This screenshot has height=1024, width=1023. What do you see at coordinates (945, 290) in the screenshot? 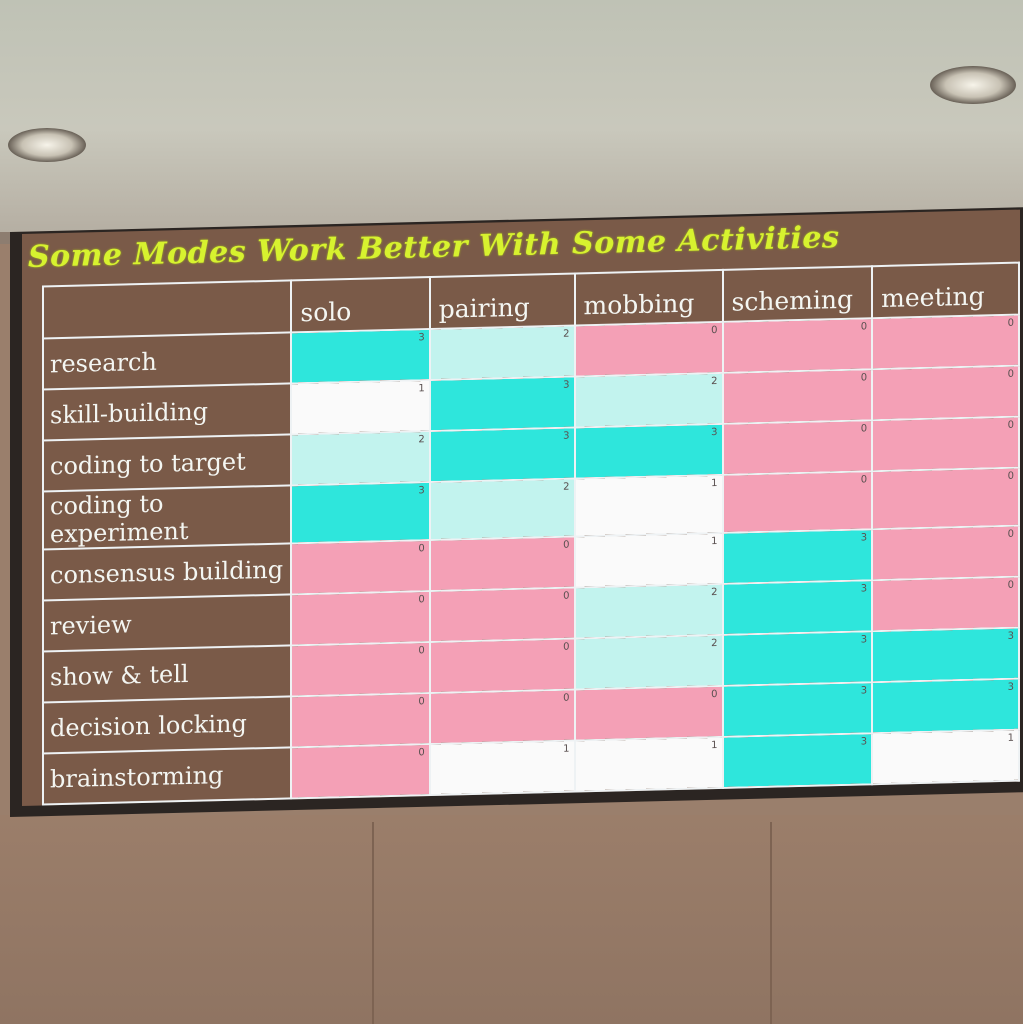
I see `column-header-meeting: meeting` at bounding box center [945, 290].